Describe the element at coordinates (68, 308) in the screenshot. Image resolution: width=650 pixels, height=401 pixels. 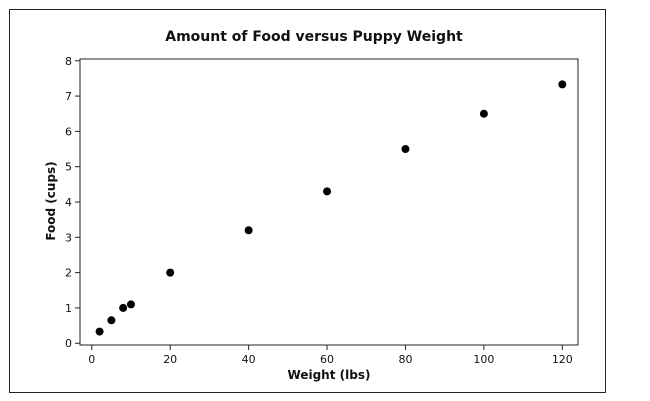
I see `y-tick-label: 1` at that location.